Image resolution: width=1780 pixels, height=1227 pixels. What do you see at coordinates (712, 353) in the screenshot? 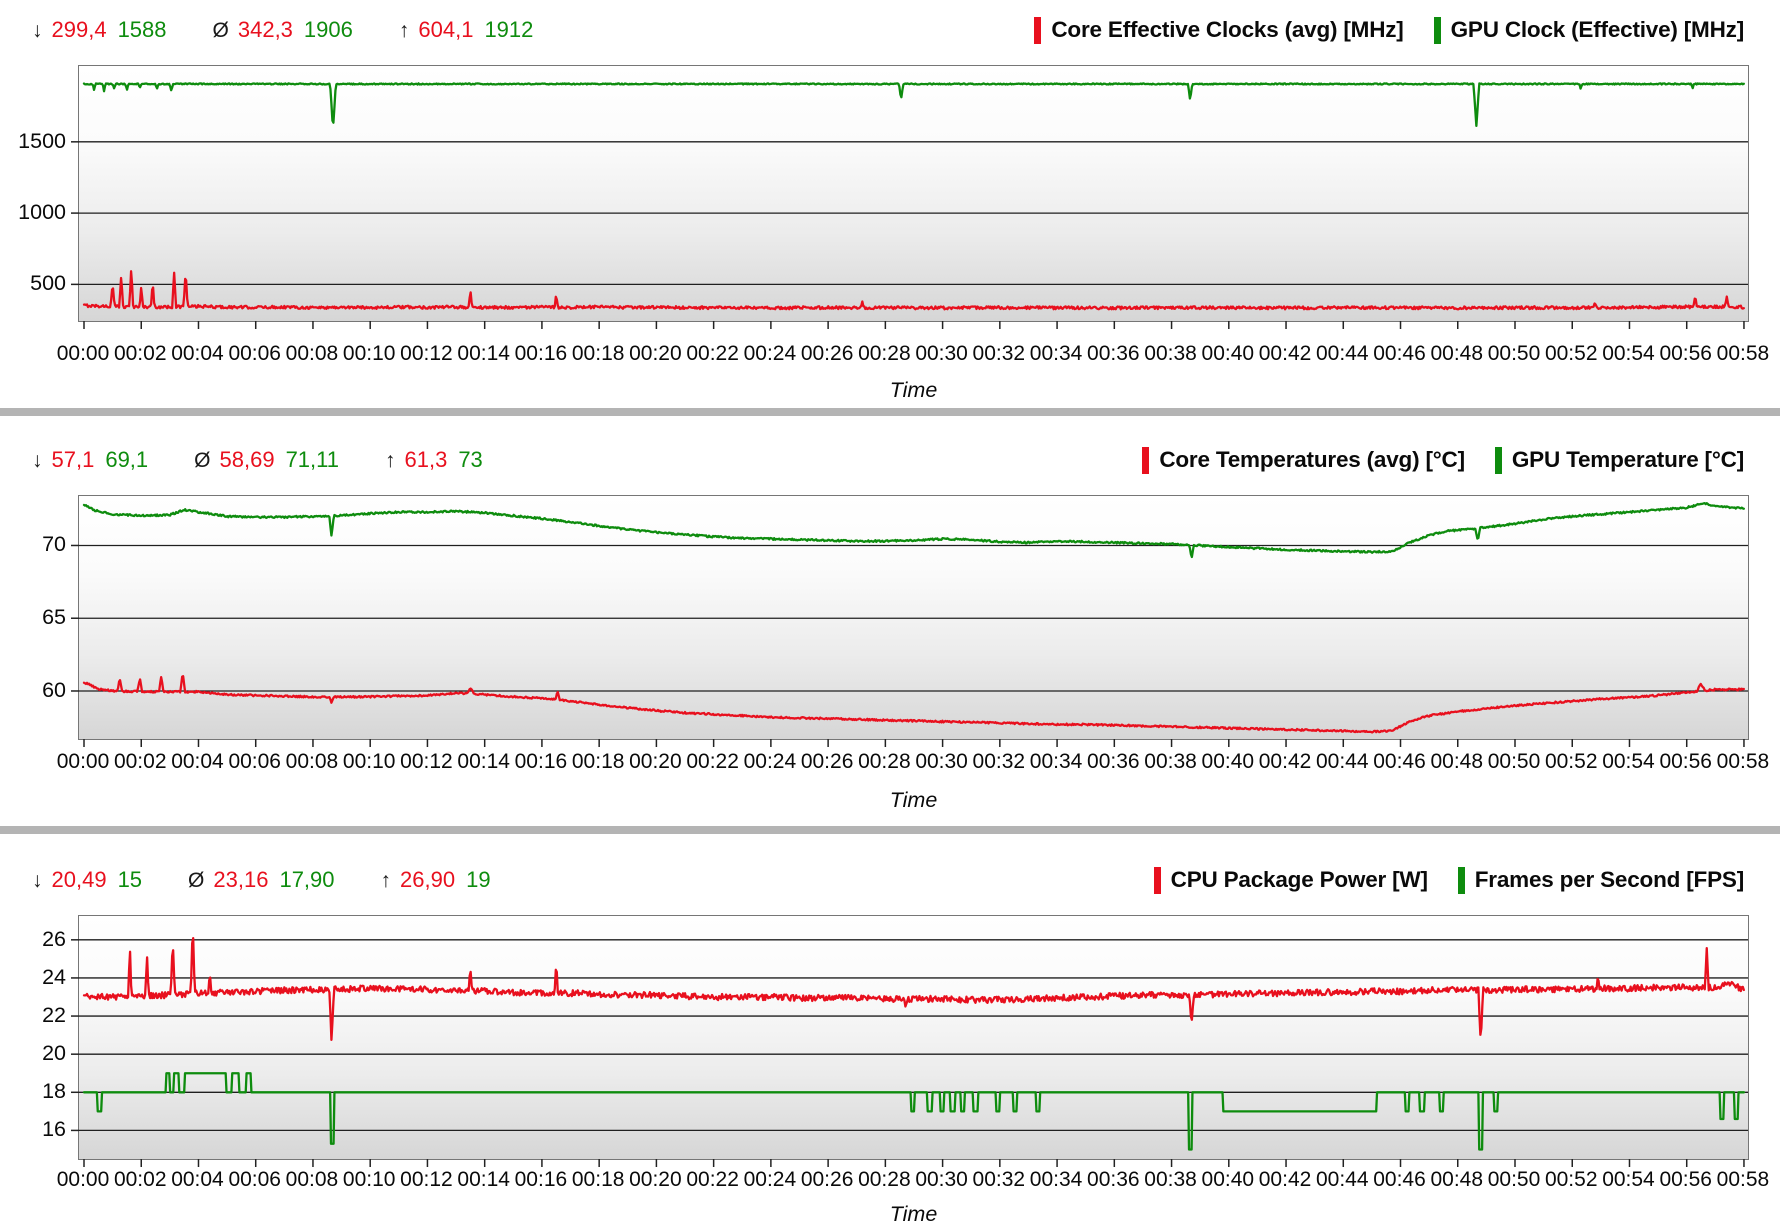
I see `x-axis-label: 00:22` at bounding box center [712, 353].